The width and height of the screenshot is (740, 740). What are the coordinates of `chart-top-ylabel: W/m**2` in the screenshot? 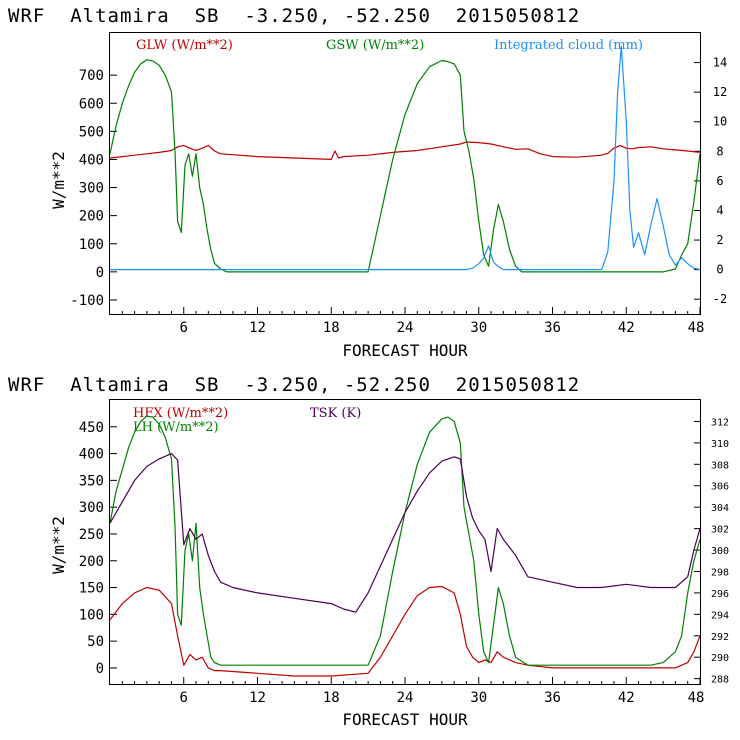 It's located at (58, 180).